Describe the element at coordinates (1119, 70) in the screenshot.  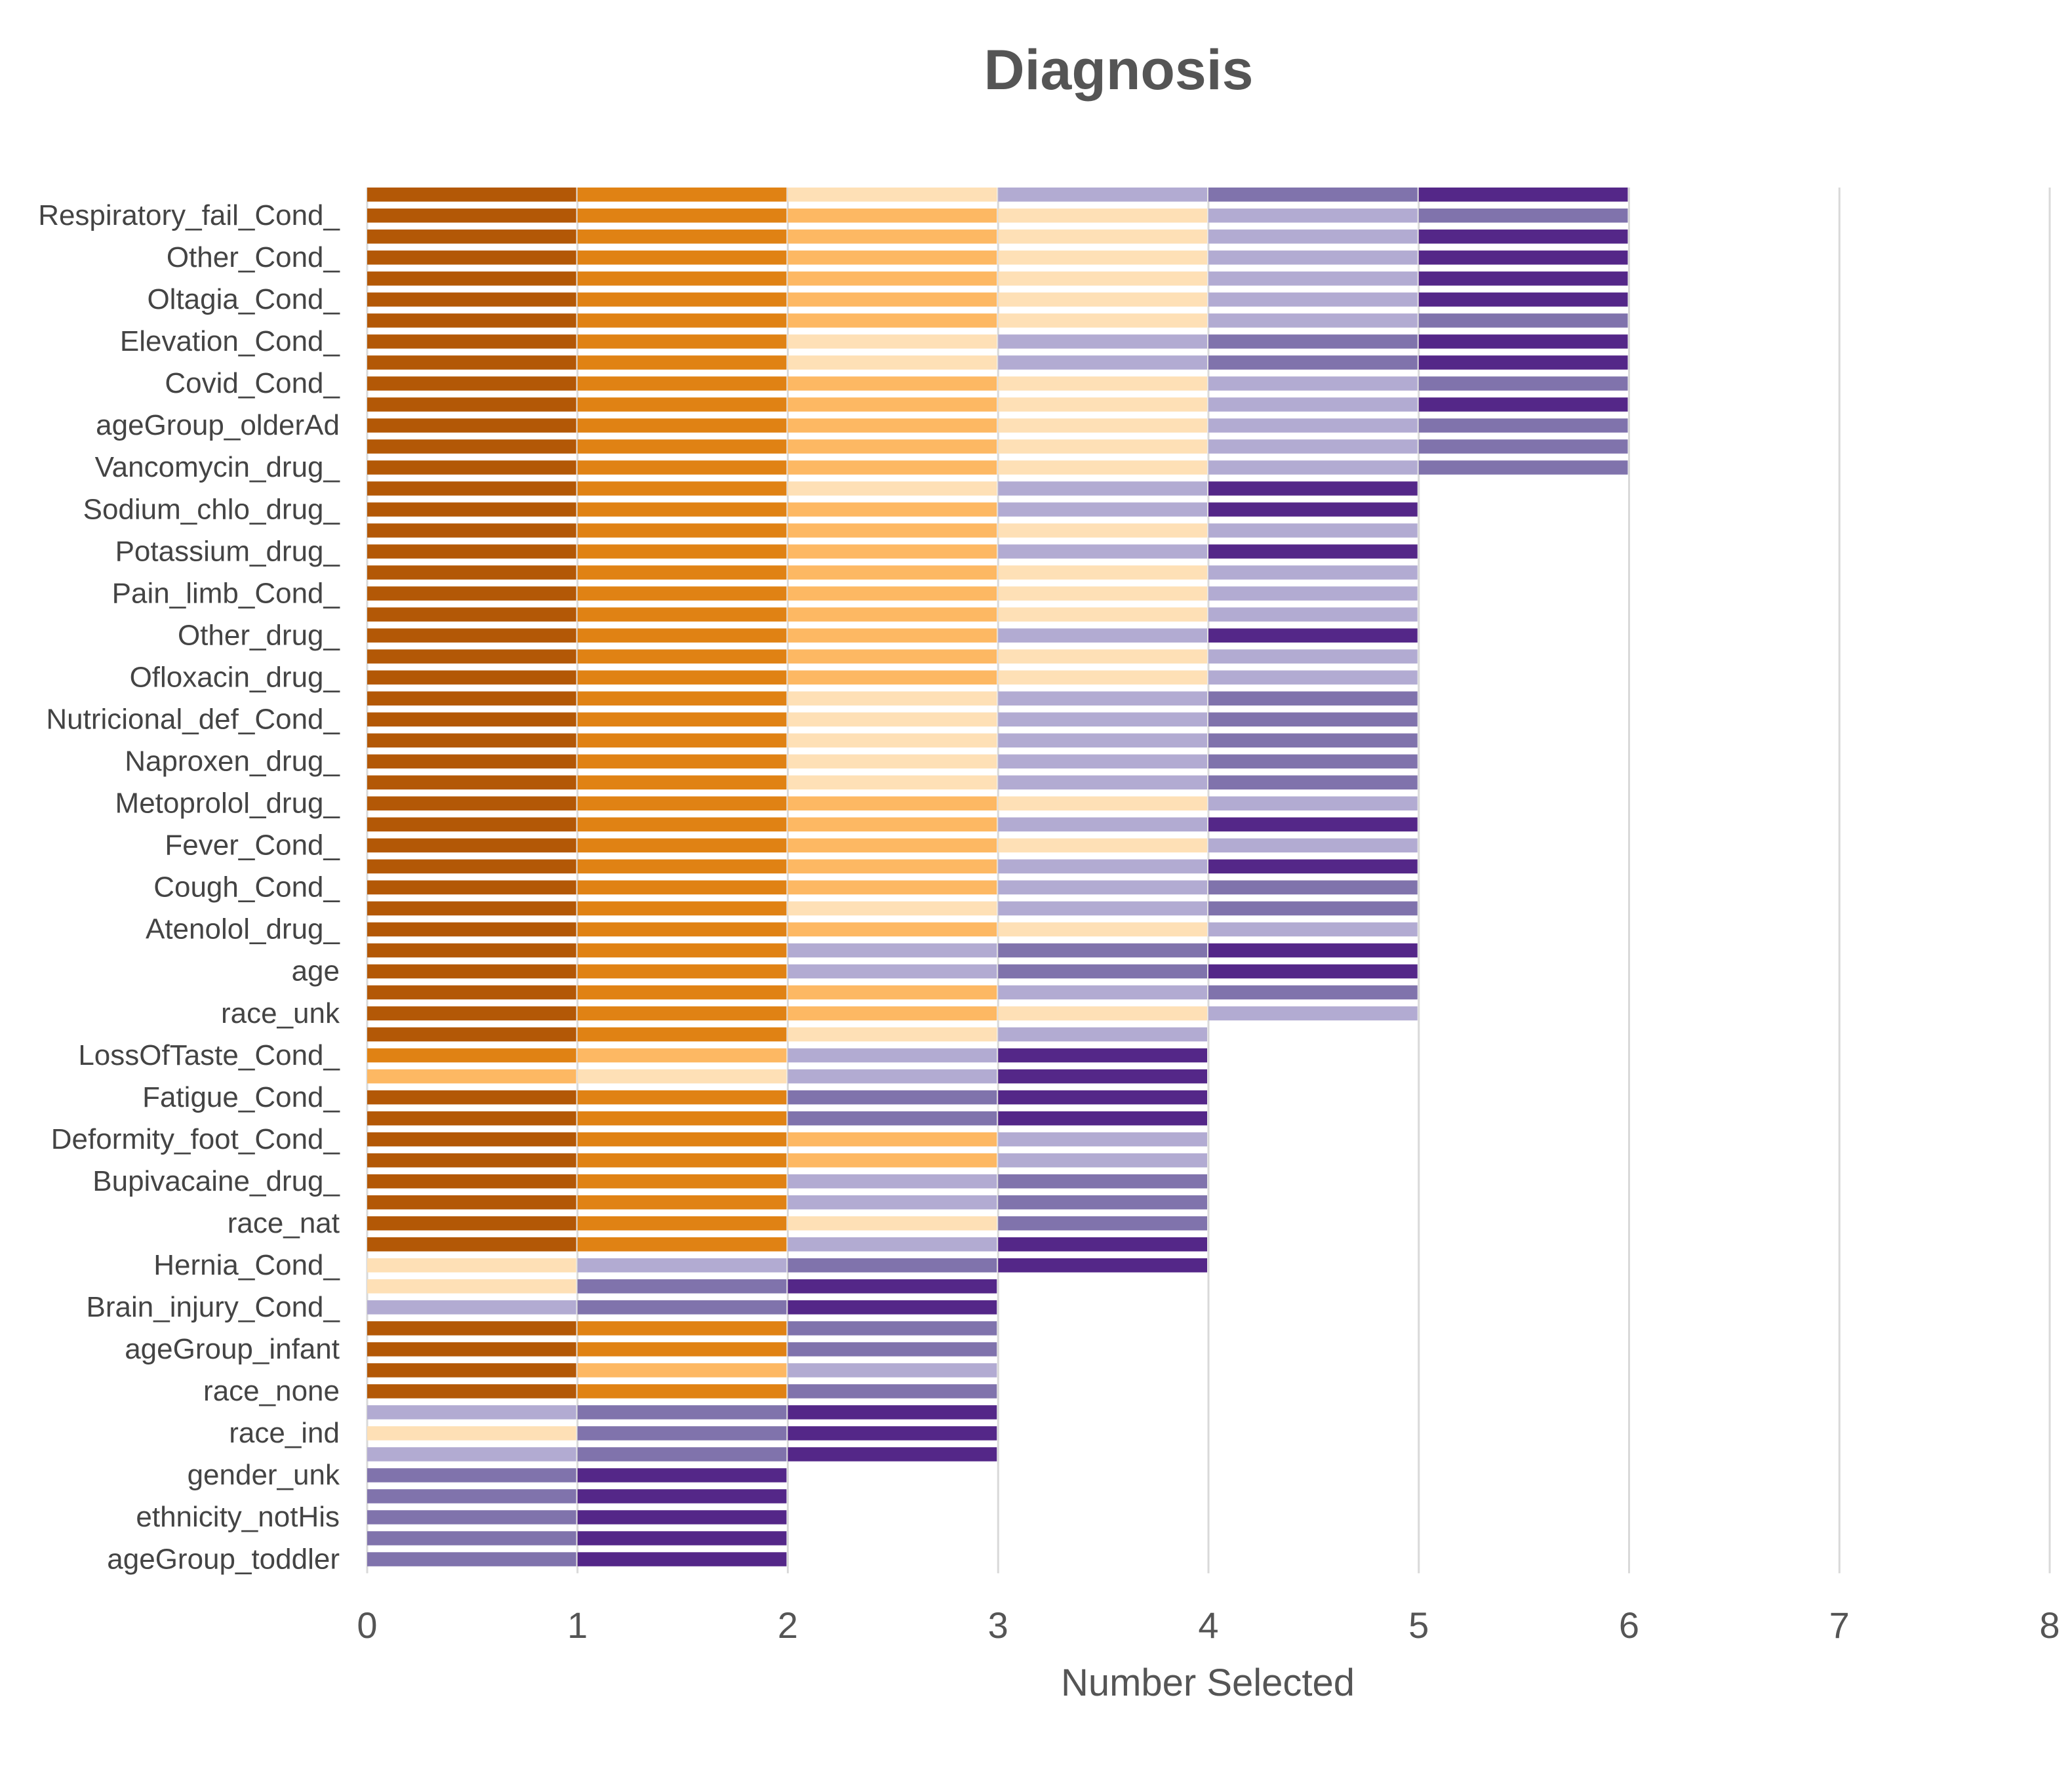
I see `chart-title: Diagnosis` at that location.